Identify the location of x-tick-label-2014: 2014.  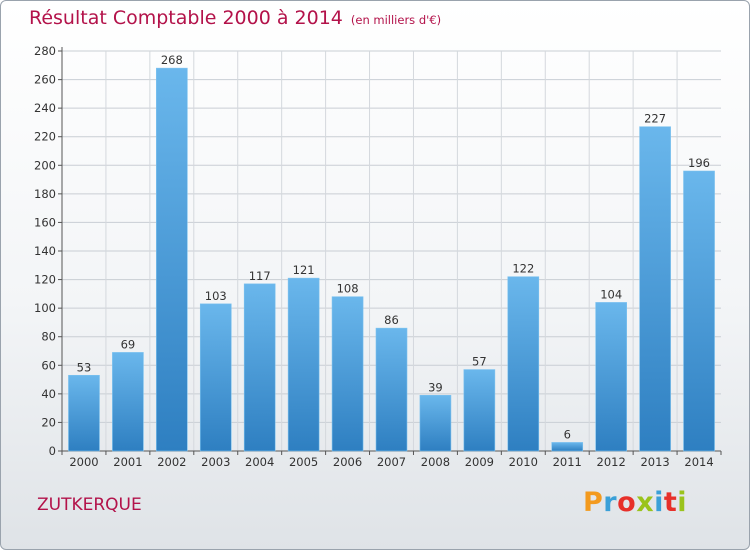
(698, 462).